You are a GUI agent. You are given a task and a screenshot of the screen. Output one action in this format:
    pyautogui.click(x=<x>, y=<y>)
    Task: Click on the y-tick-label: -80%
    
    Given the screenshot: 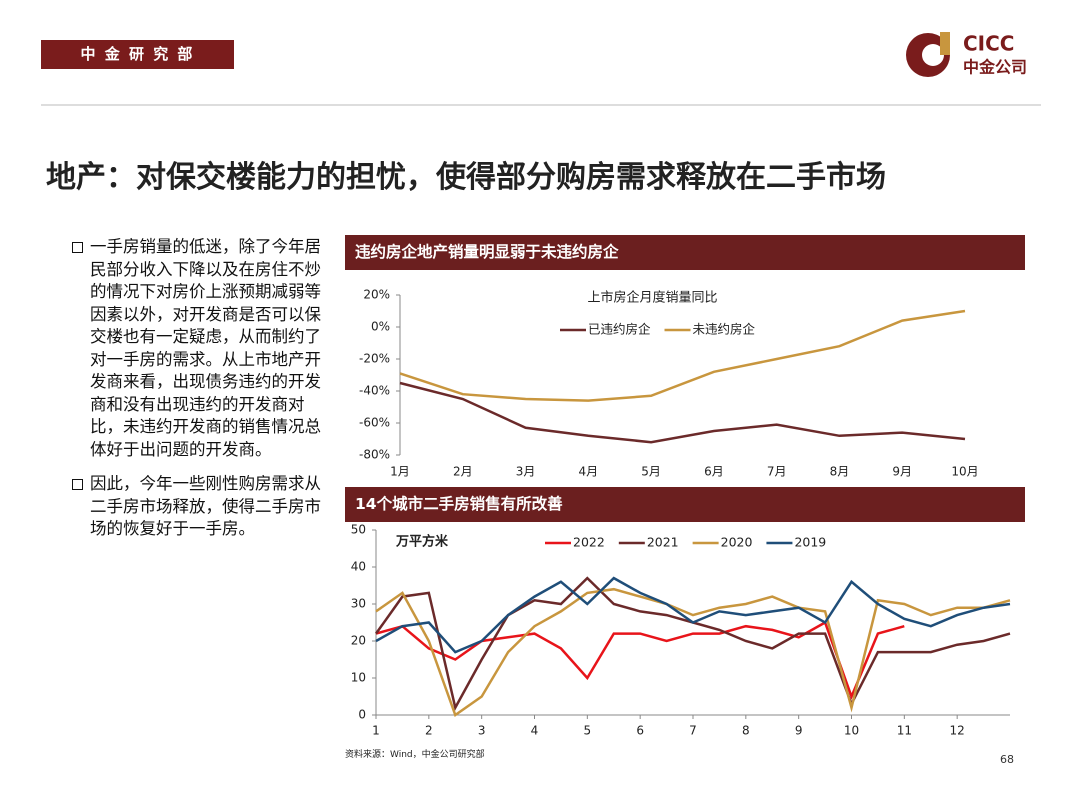 What is the action you would take?
    pyautogui.click(x=374, y=455)
    